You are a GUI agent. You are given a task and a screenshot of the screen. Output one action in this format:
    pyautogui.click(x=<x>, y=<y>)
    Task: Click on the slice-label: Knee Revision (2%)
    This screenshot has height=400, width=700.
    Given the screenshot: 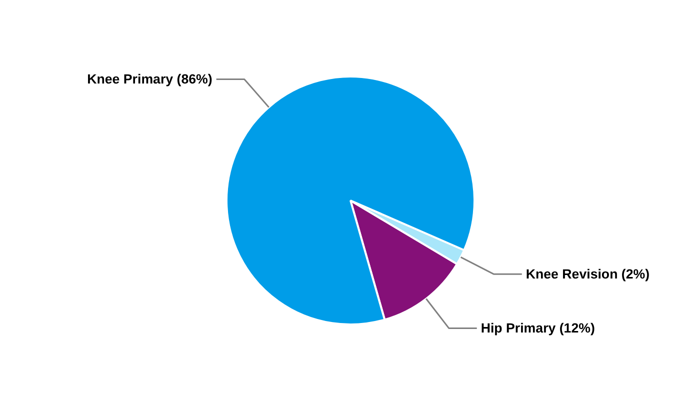 What is the action you would take?
    pyautogui.click(x=588, y=274)
    